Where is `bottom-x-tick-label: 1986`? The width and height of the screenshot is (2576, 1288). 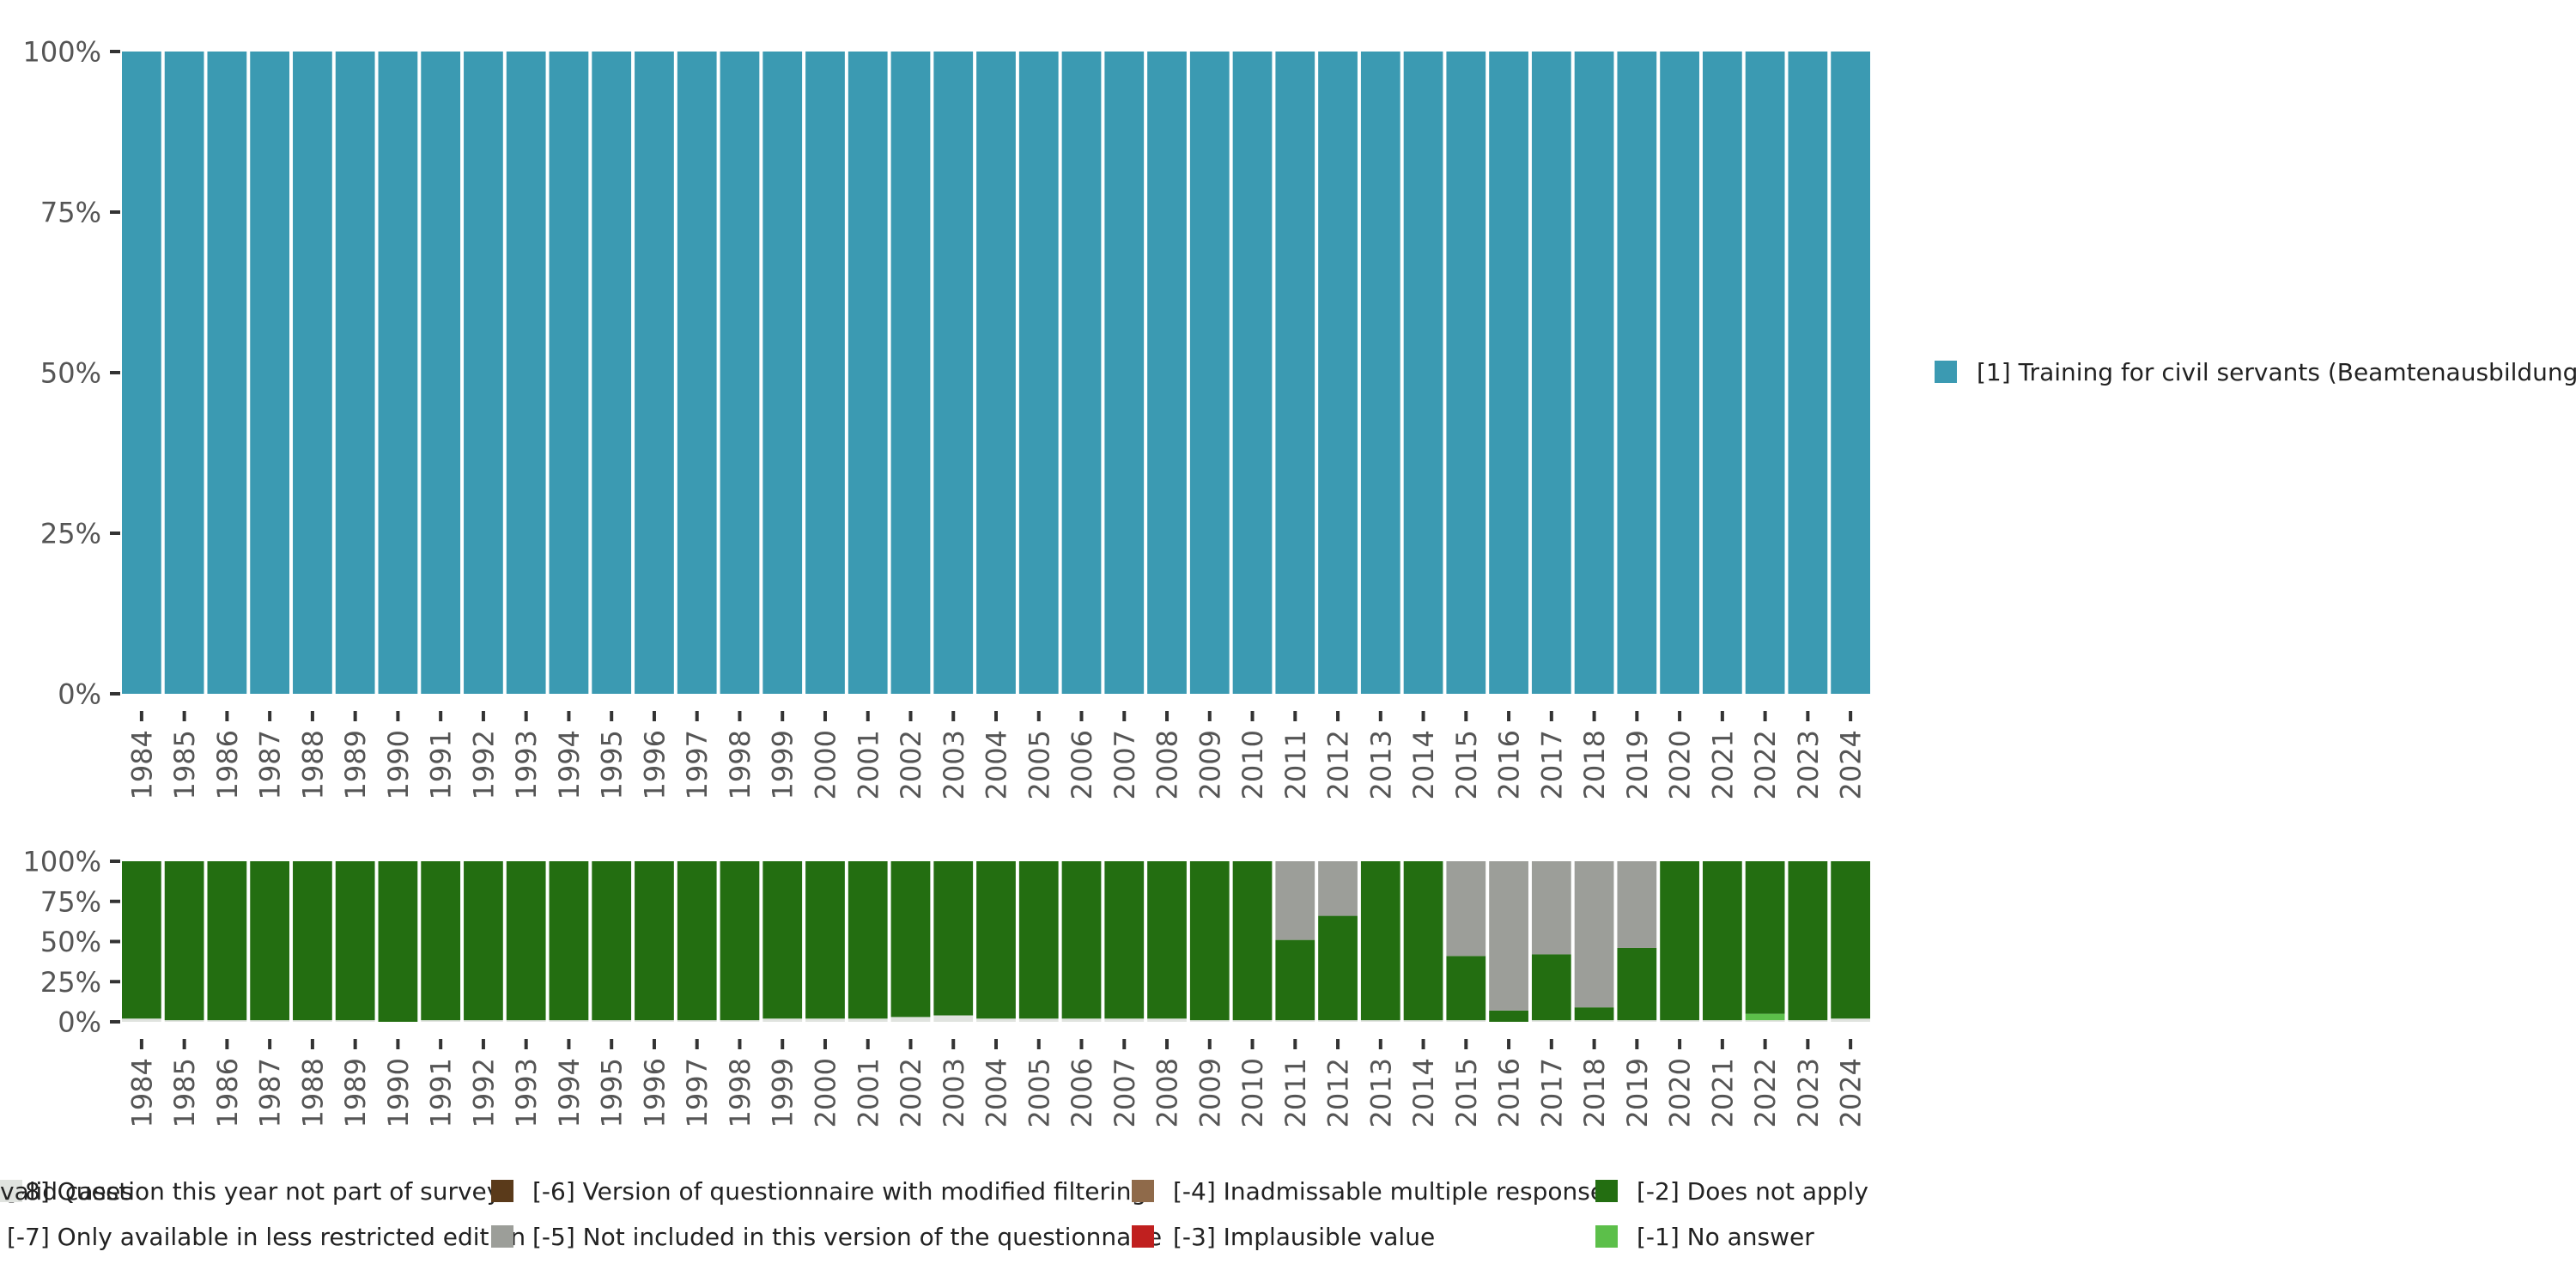
bottom-x-tick-label: 1986 is located at coordinates (228, 1092).